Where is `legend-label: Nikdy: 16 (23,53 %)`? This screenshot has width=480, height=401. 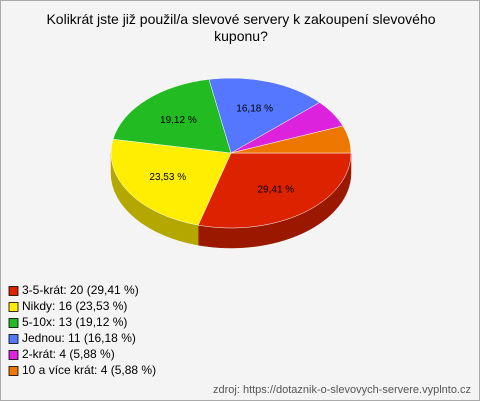
legend-label: Nikdy: 16 (23,53 %) is located at coordinates (74, 306).